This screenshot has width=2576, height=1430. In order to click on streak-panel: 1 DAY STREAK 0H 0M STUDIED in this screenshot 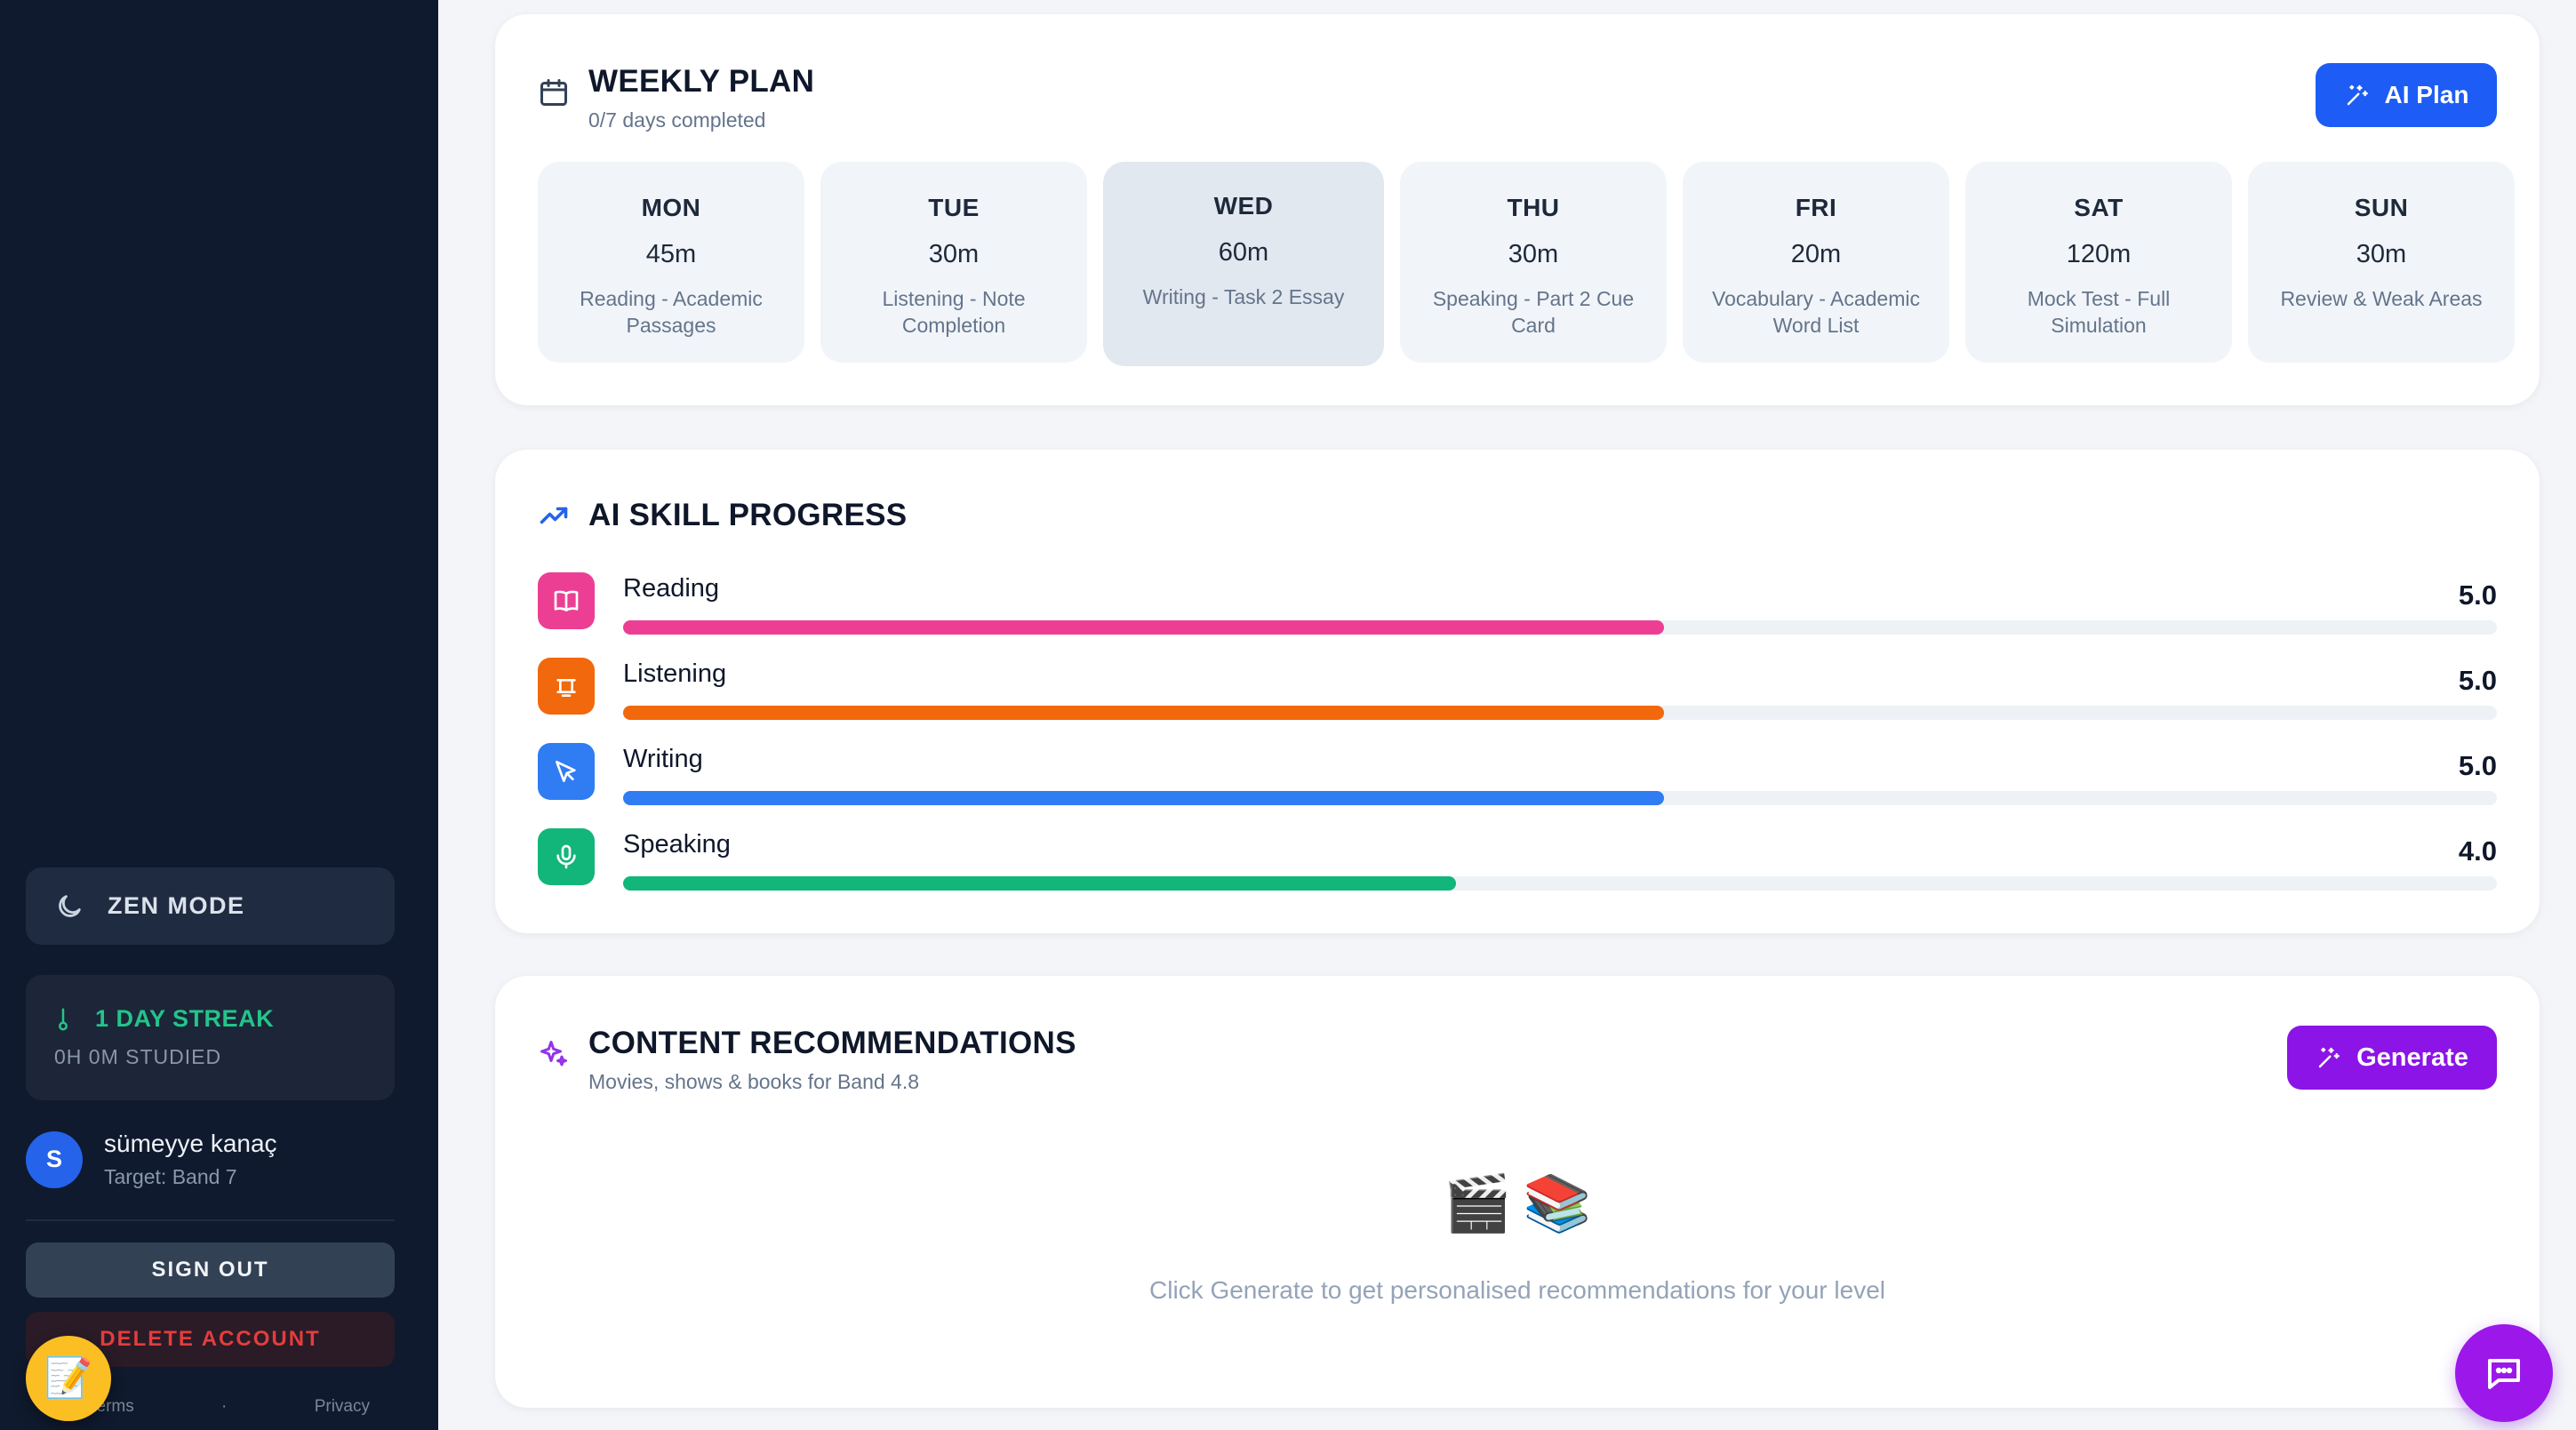, I will do `click(210, 1038)`.